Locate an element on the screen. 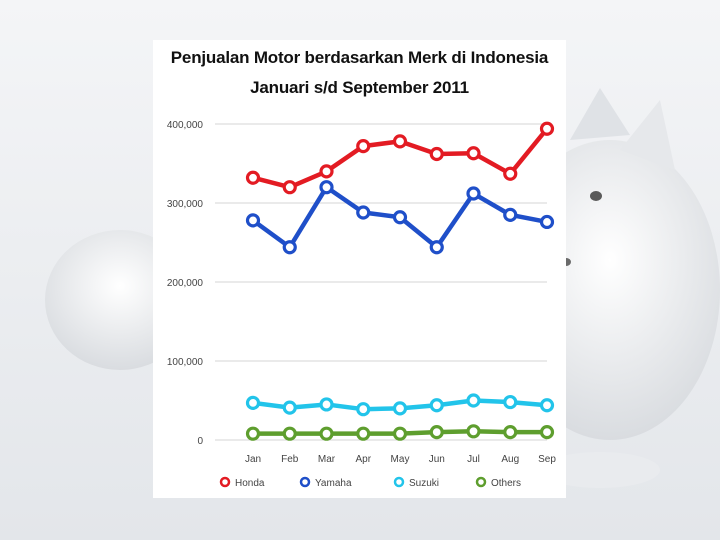  legend-label: Others is located at coordinates (506, 483).